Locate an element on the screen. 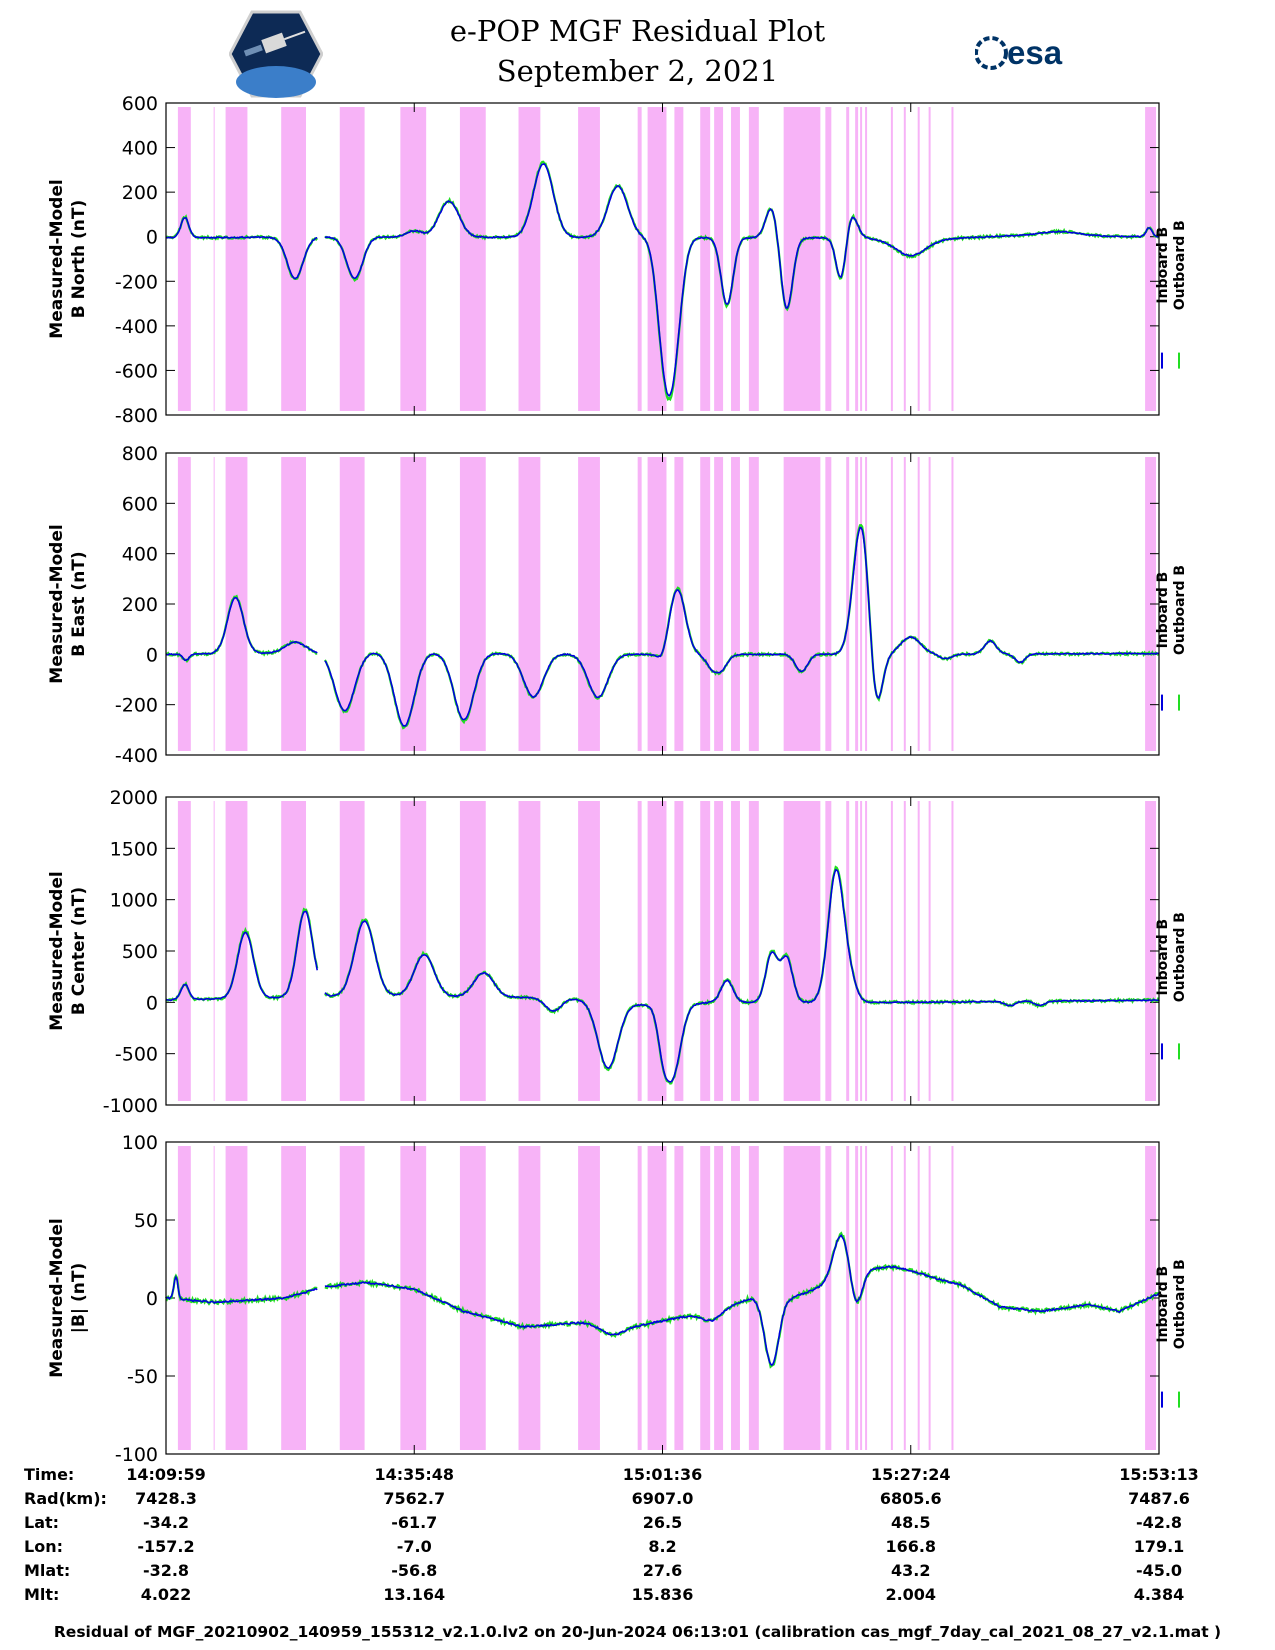 This screenshot has width=1275, height=1650. info-cell: 179.1 is located at coordinates (1159, 1546).